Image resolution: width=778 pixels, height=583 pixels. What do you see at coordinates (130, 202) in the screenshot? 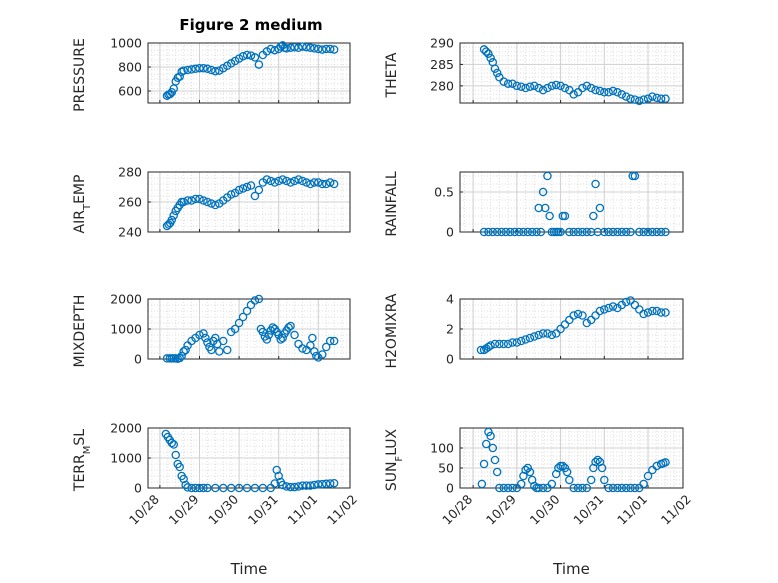
I see `y-tick-label: 260` at bounding box center [130, 202].